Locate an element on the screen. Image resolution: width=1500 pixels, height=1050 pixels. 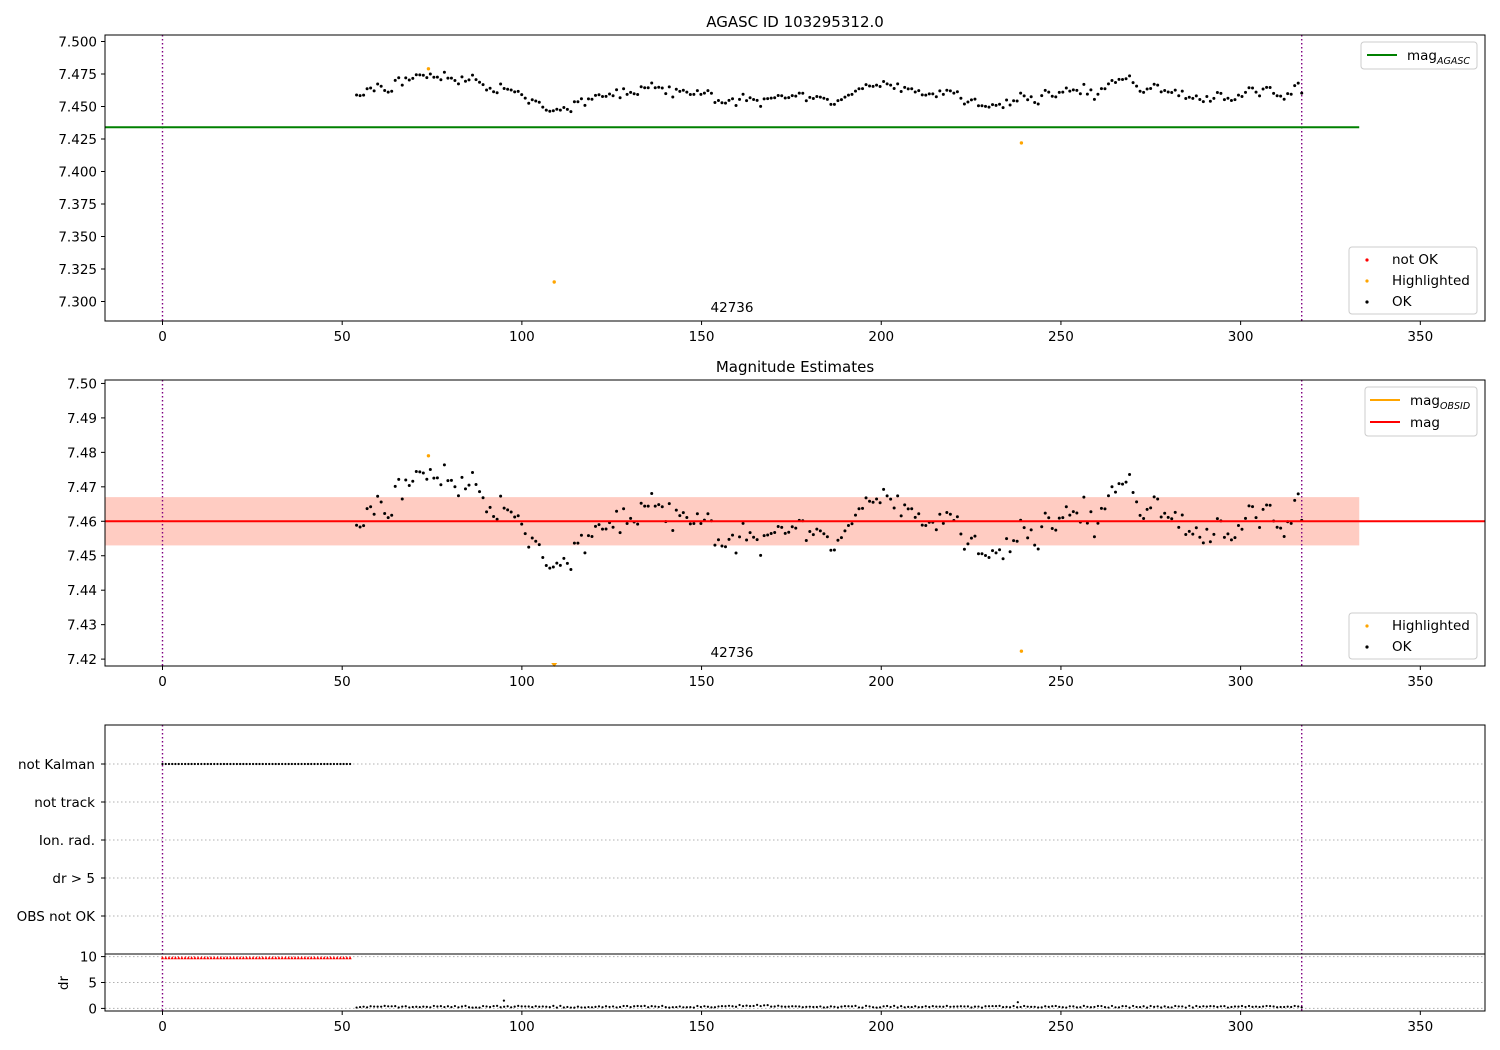
y-tick-label: 7.375 is located at coordinates (77, 205).